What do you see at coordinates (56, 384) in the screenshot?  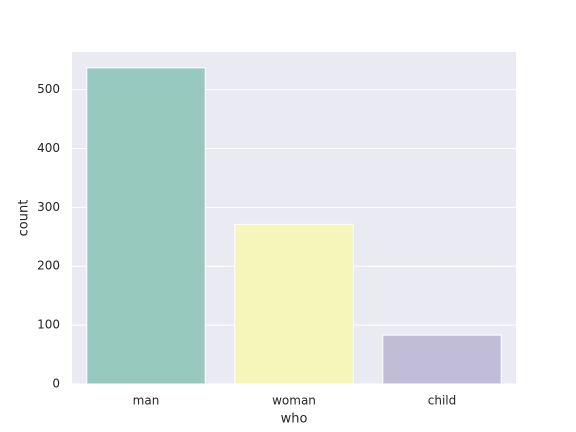 I see `y-tick-label: 0` at bounding box center [56, 384].